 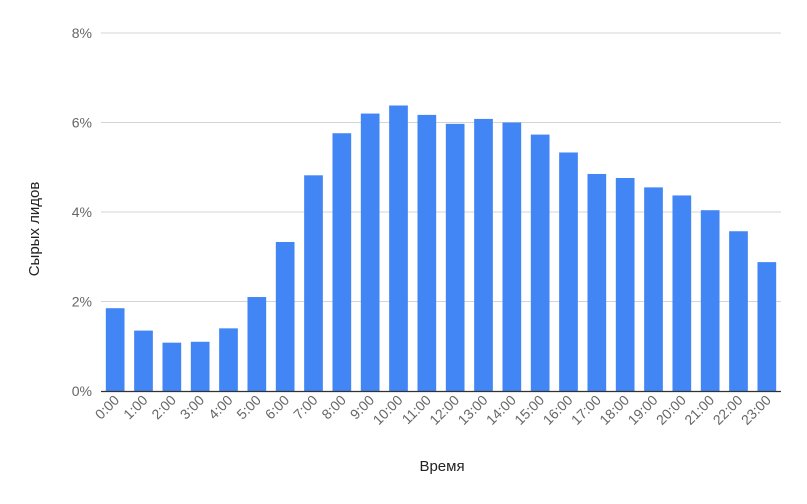 I want to click on y-axis-title: Сырых лидов, so click(x=34, y=229).